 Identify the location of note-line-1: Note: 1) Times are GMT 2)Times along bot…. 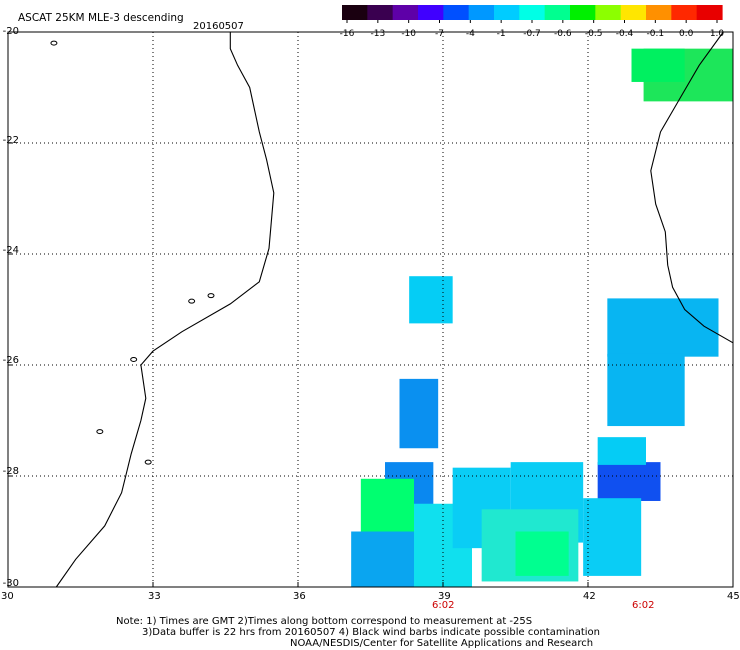
(324, 621).